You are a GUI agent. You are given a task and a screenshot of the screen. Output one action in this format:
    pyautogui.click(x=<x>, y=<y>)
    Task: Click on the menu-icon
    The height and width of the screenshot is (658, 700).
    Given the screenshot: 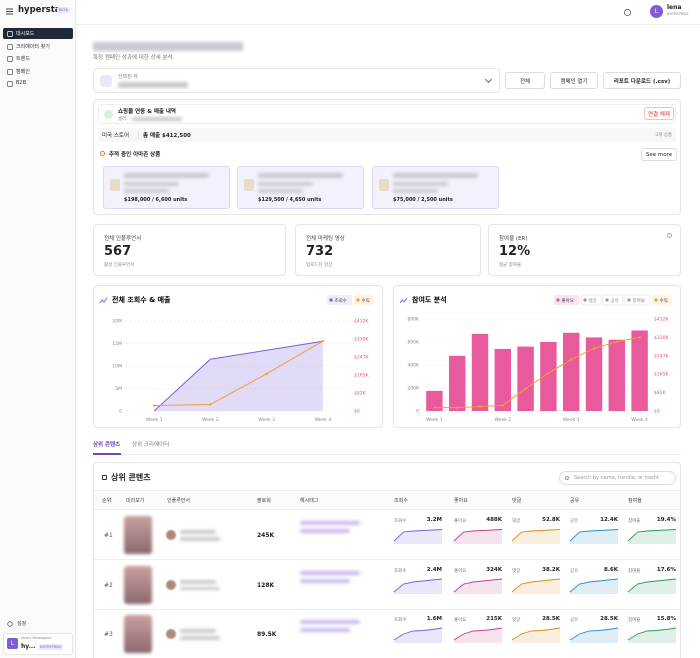 What is the action you would take?
    pyautogui.click(x=9, y=11)
    